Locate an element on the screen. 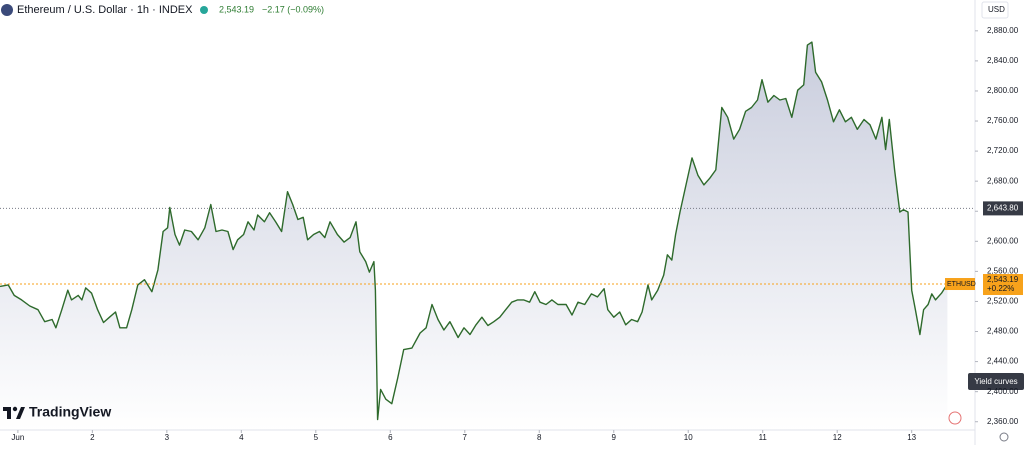 Image resolution: width=1024 pixels, height=450 pixels. series-tag-bg is located at coordinates (960, 284).